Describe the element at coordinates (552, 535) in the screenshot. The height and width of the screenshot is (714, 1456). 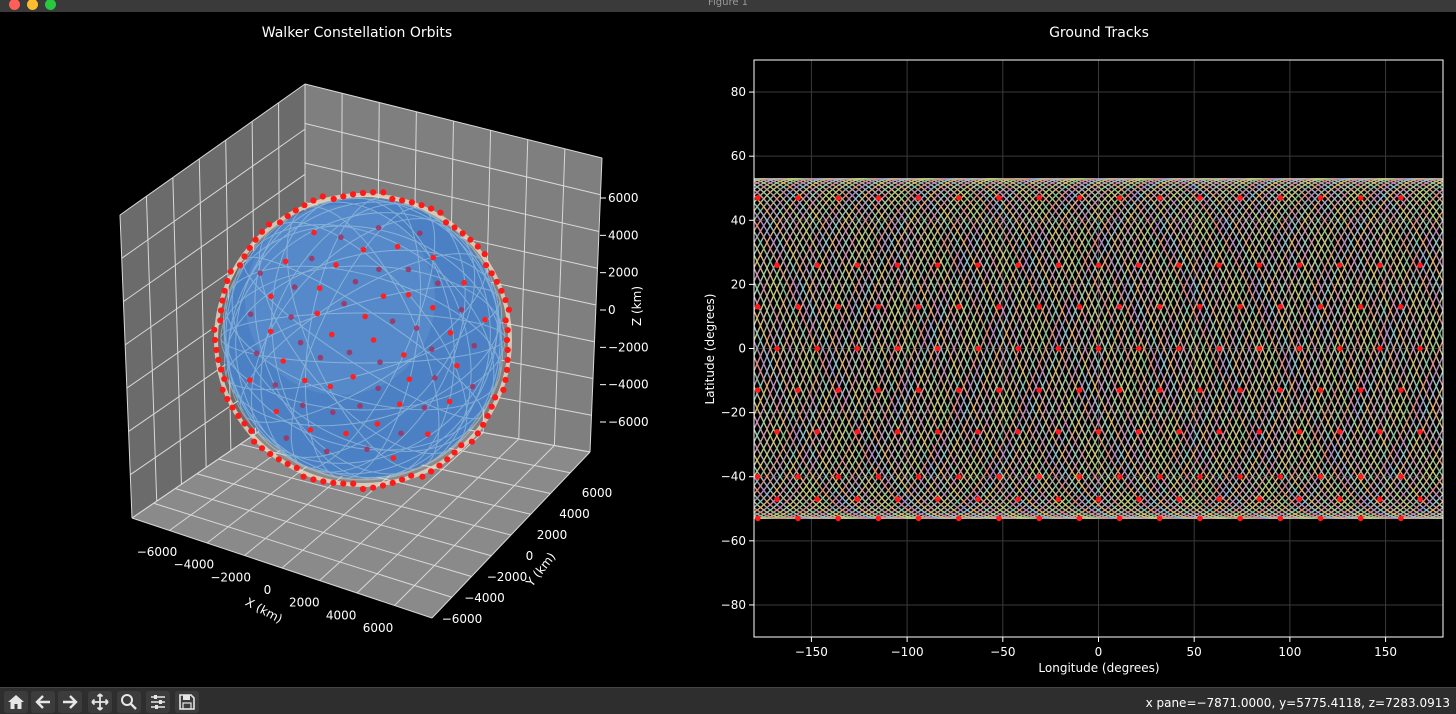
I see `y-tick-label: 2000` at that location.